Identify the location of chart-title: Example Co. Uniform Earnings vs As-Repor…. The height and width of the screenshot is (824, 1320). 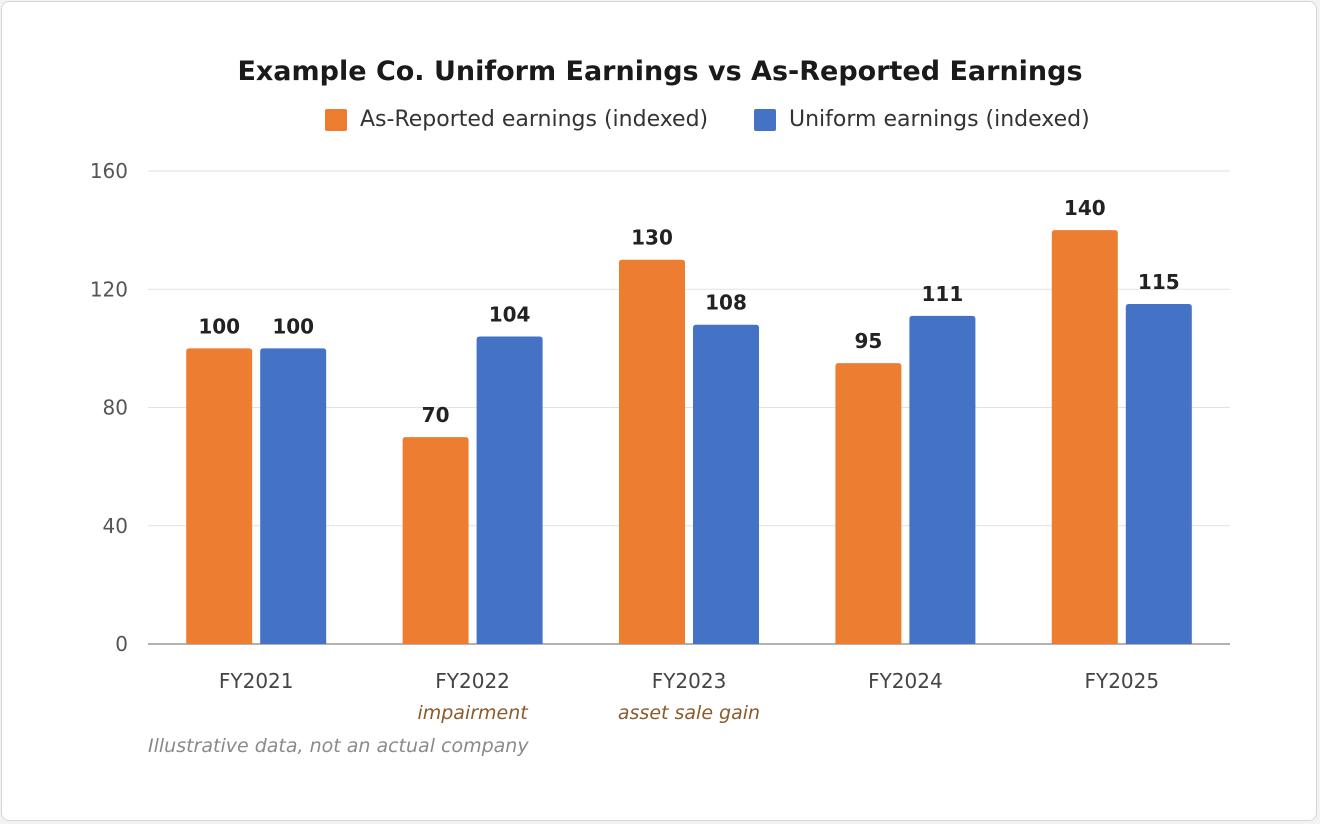
(660, 71).